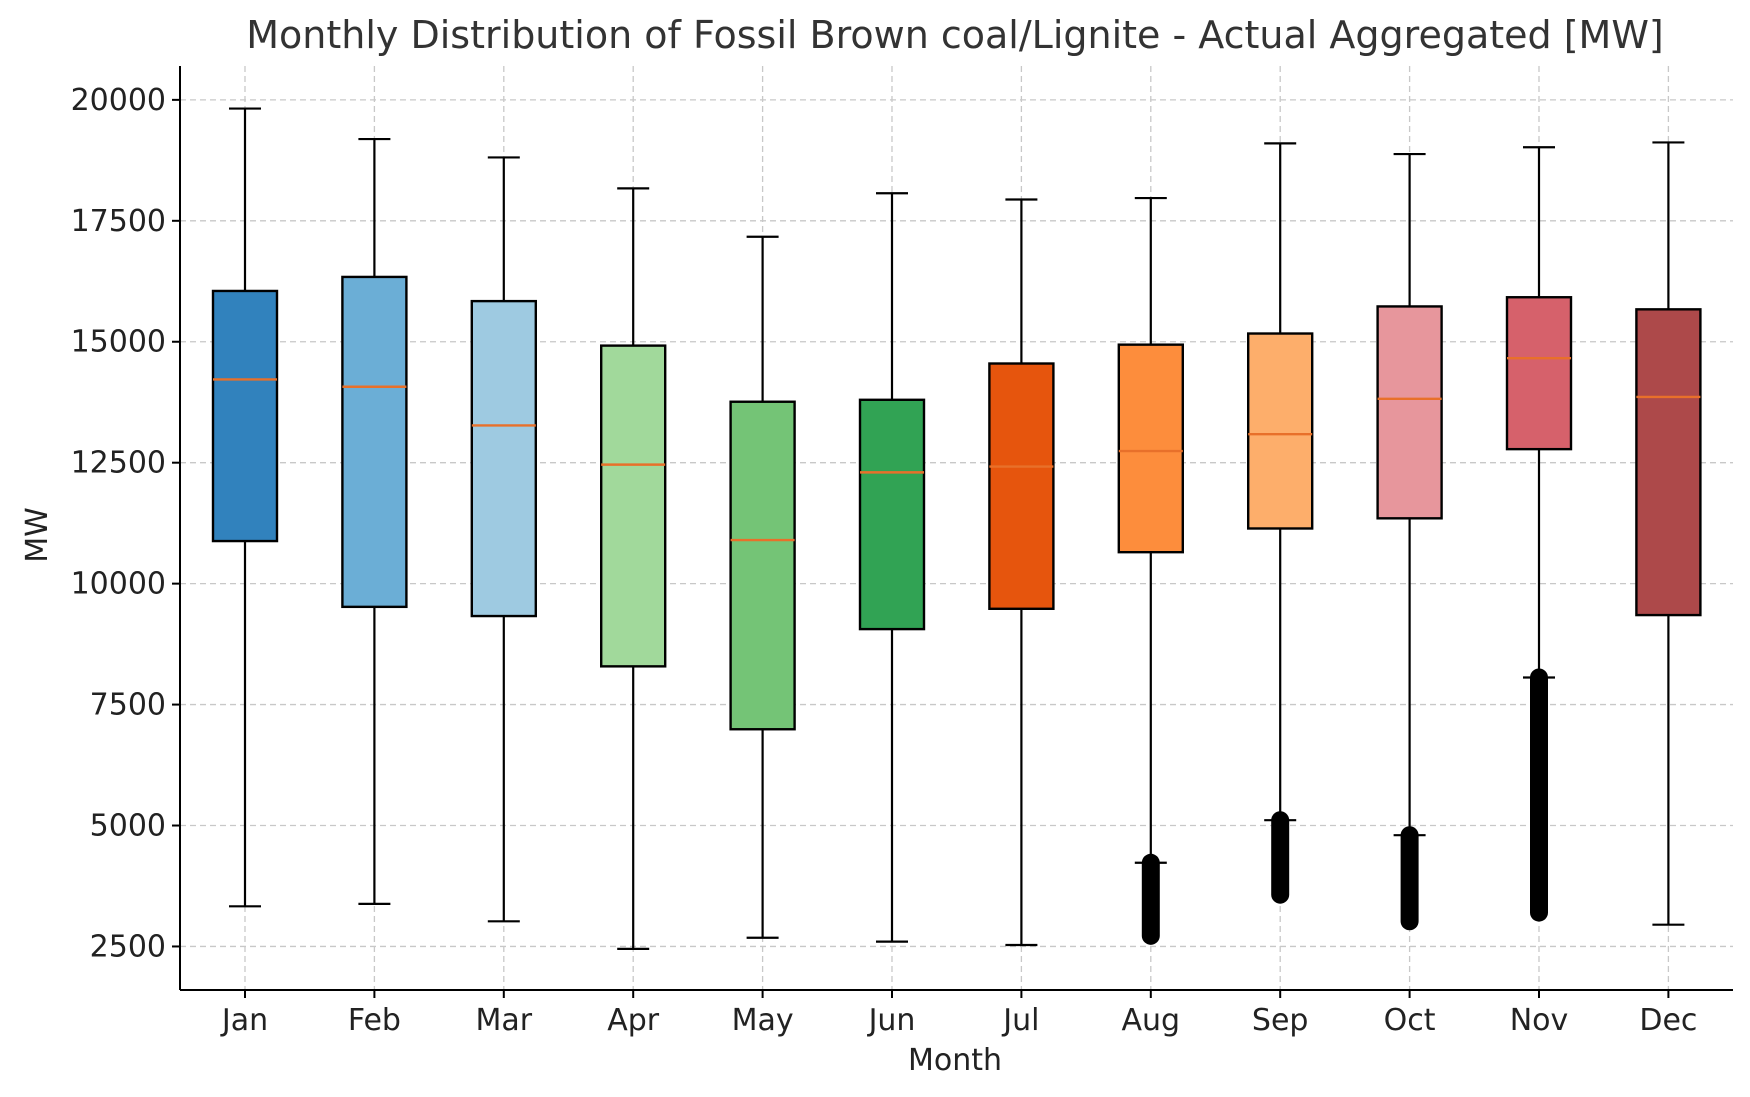  I want to click on x-tick-label: Sep, so click(1280, 1020).